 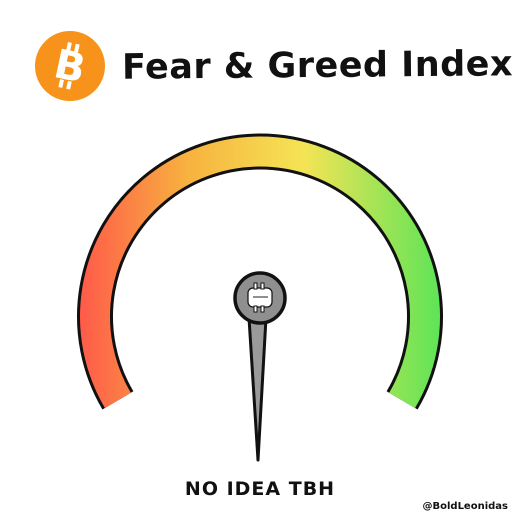 What do you see at coordinates (70, 66) in the screenshot?
I see `bitcoin-logo-icon: B` at bounding box center [70, 66].